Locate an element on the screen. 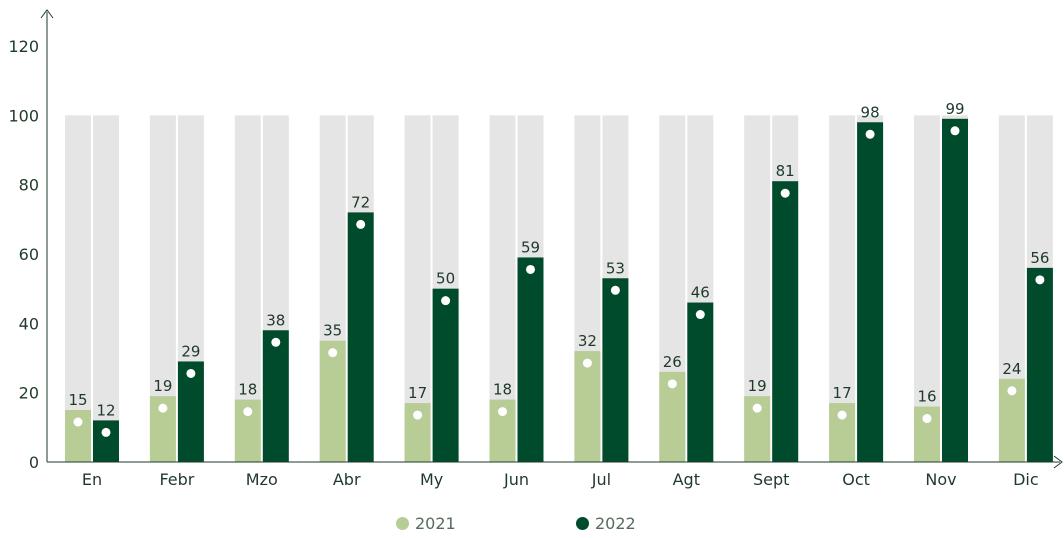 The height and width of the screenshot is (538, 1064). y-tick-labels: 0 20 40 60 80 100 120 is located at coordinates (23, 254).